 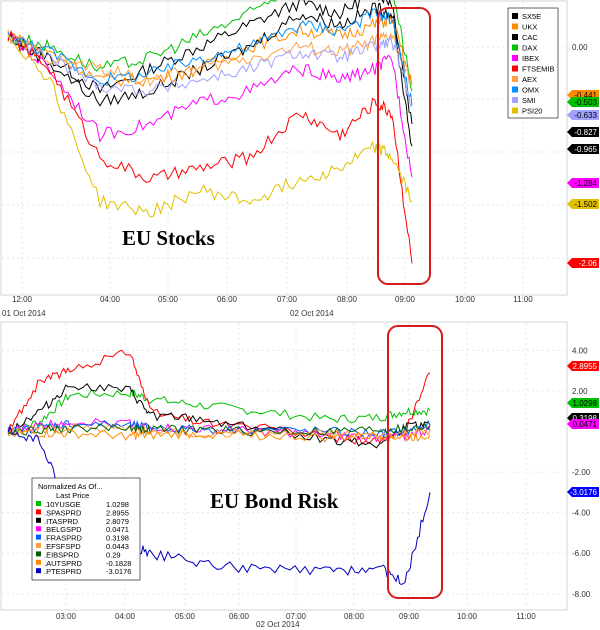 I want to click on eu-bond-risk-highlight-oval, so click(x=415, y=462).